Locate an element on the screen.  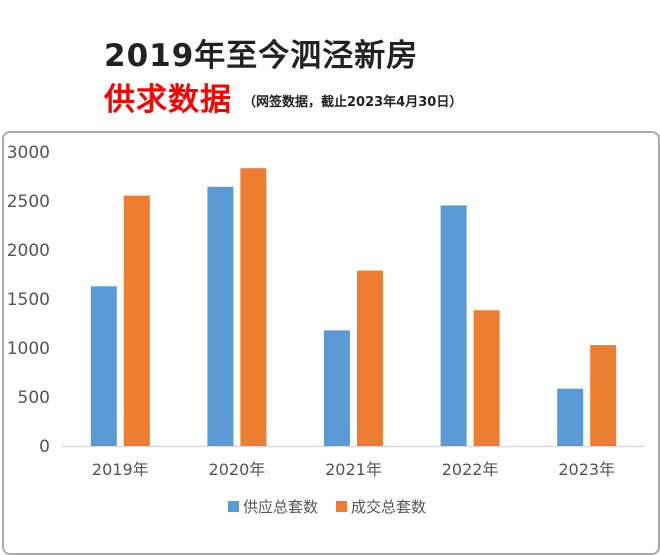
chart-subtitle: 供求数据 is located at coordinates (168, 100).